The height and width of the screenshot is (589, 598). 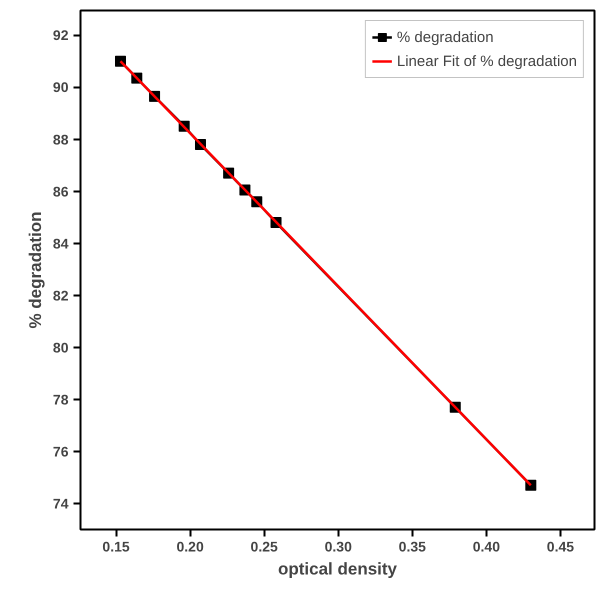 What do you see at coordinates (60, 295) in the screenshot?
I see `y-tick-label: 82` at bounding box center [60, 295].